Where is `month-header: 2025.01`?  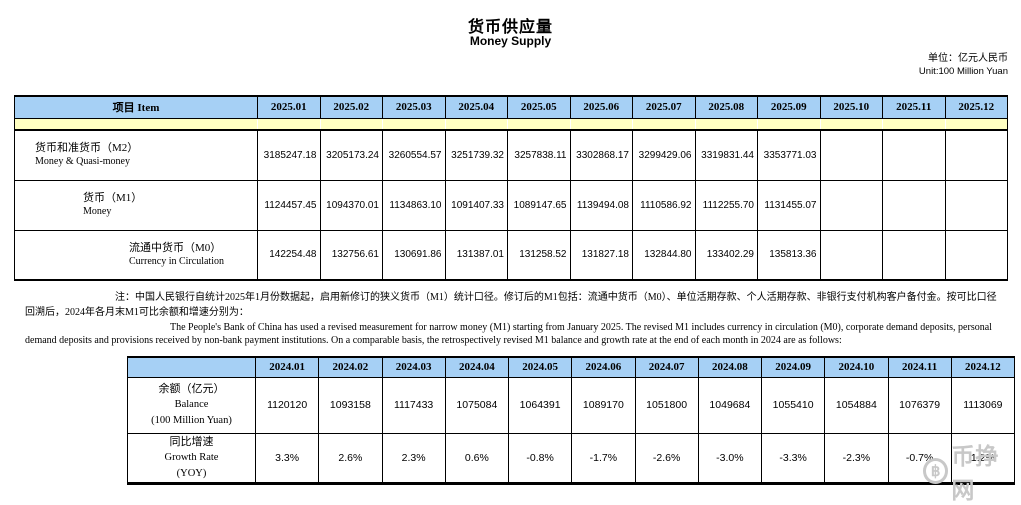 month-header: 2025.01 is located at coordinates (289, 107).